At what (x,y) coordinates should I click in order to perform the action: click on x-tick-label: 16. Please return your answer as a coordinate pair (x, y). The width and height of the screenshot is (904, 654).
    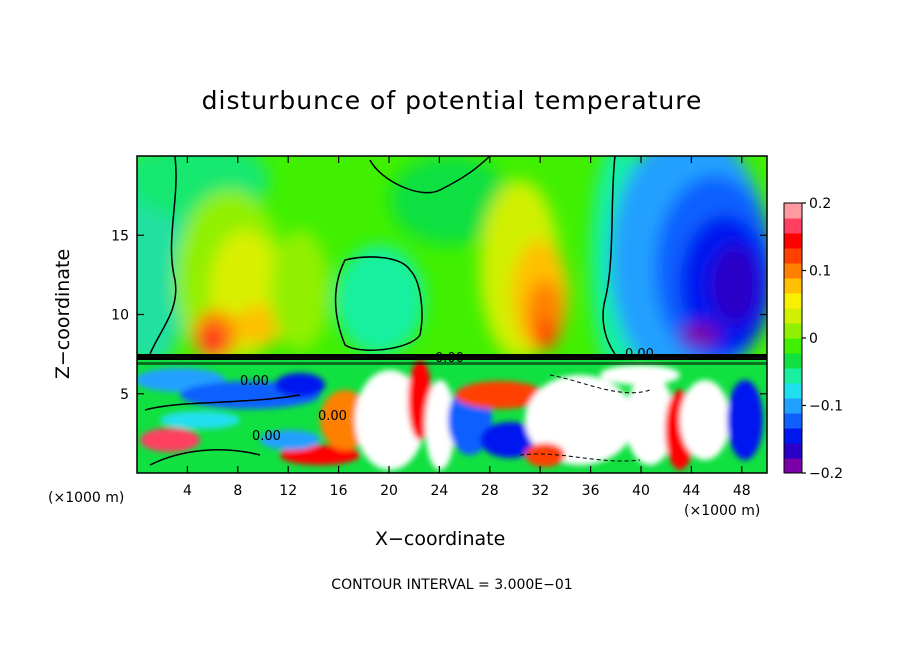
    Looking at the image, I should click on (339, 491).